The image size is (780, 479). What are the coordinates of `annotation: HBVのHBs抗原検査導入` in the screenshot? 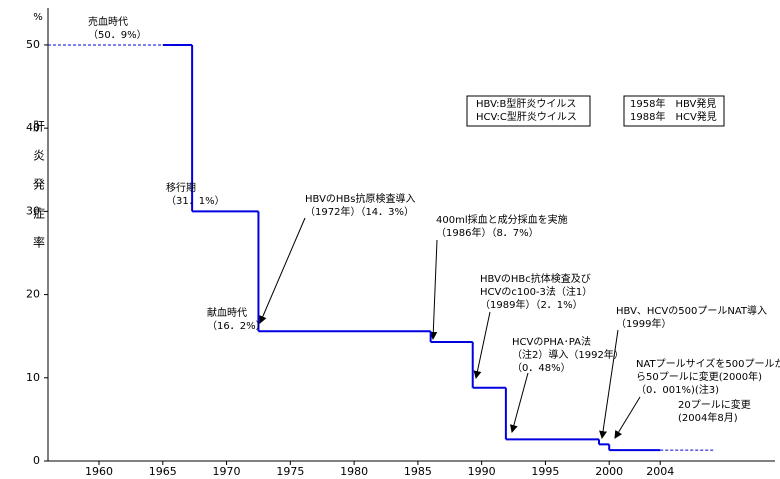 It's located at (360, 198).